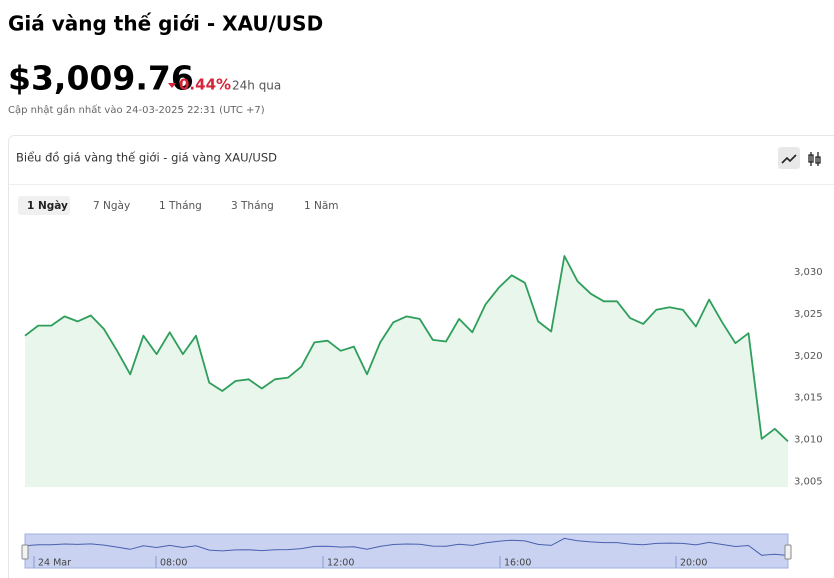 The image size is (834, 578). I want to click on navigator-line, so click(406, 546).